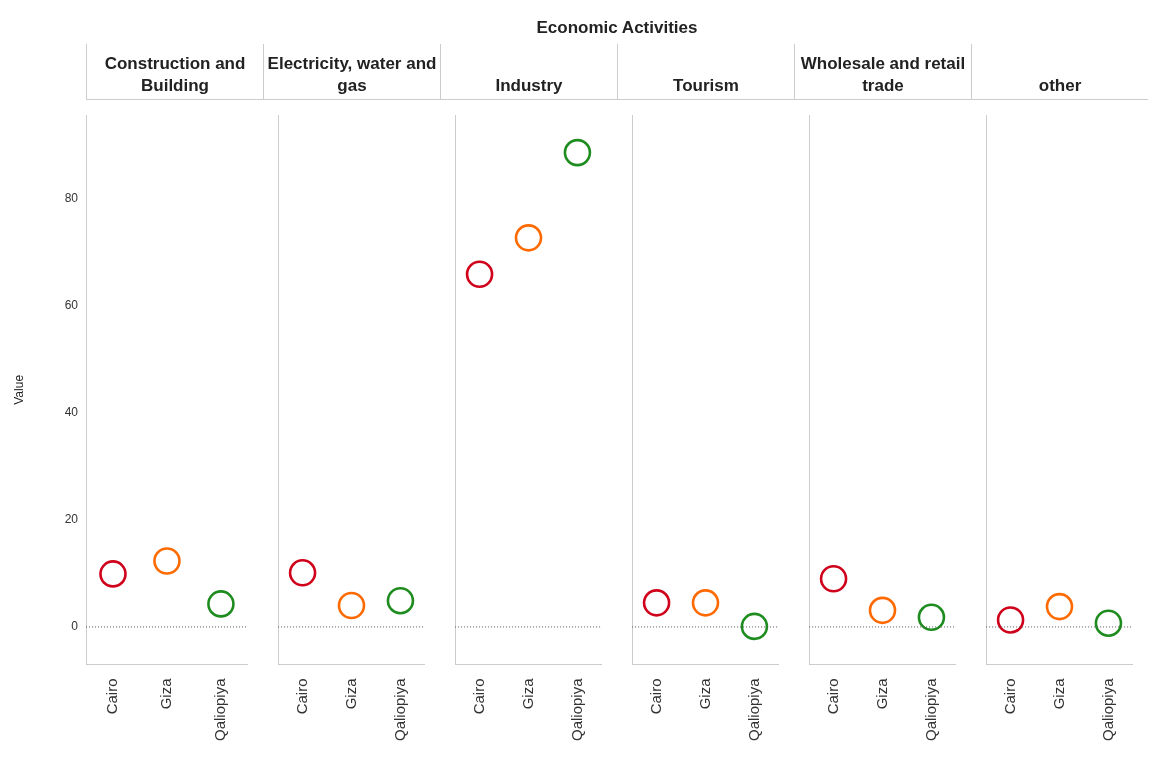 The height and width of the screenshot is (767, 1152). I want to click on chart-title: Tourism, so click(706, 86).